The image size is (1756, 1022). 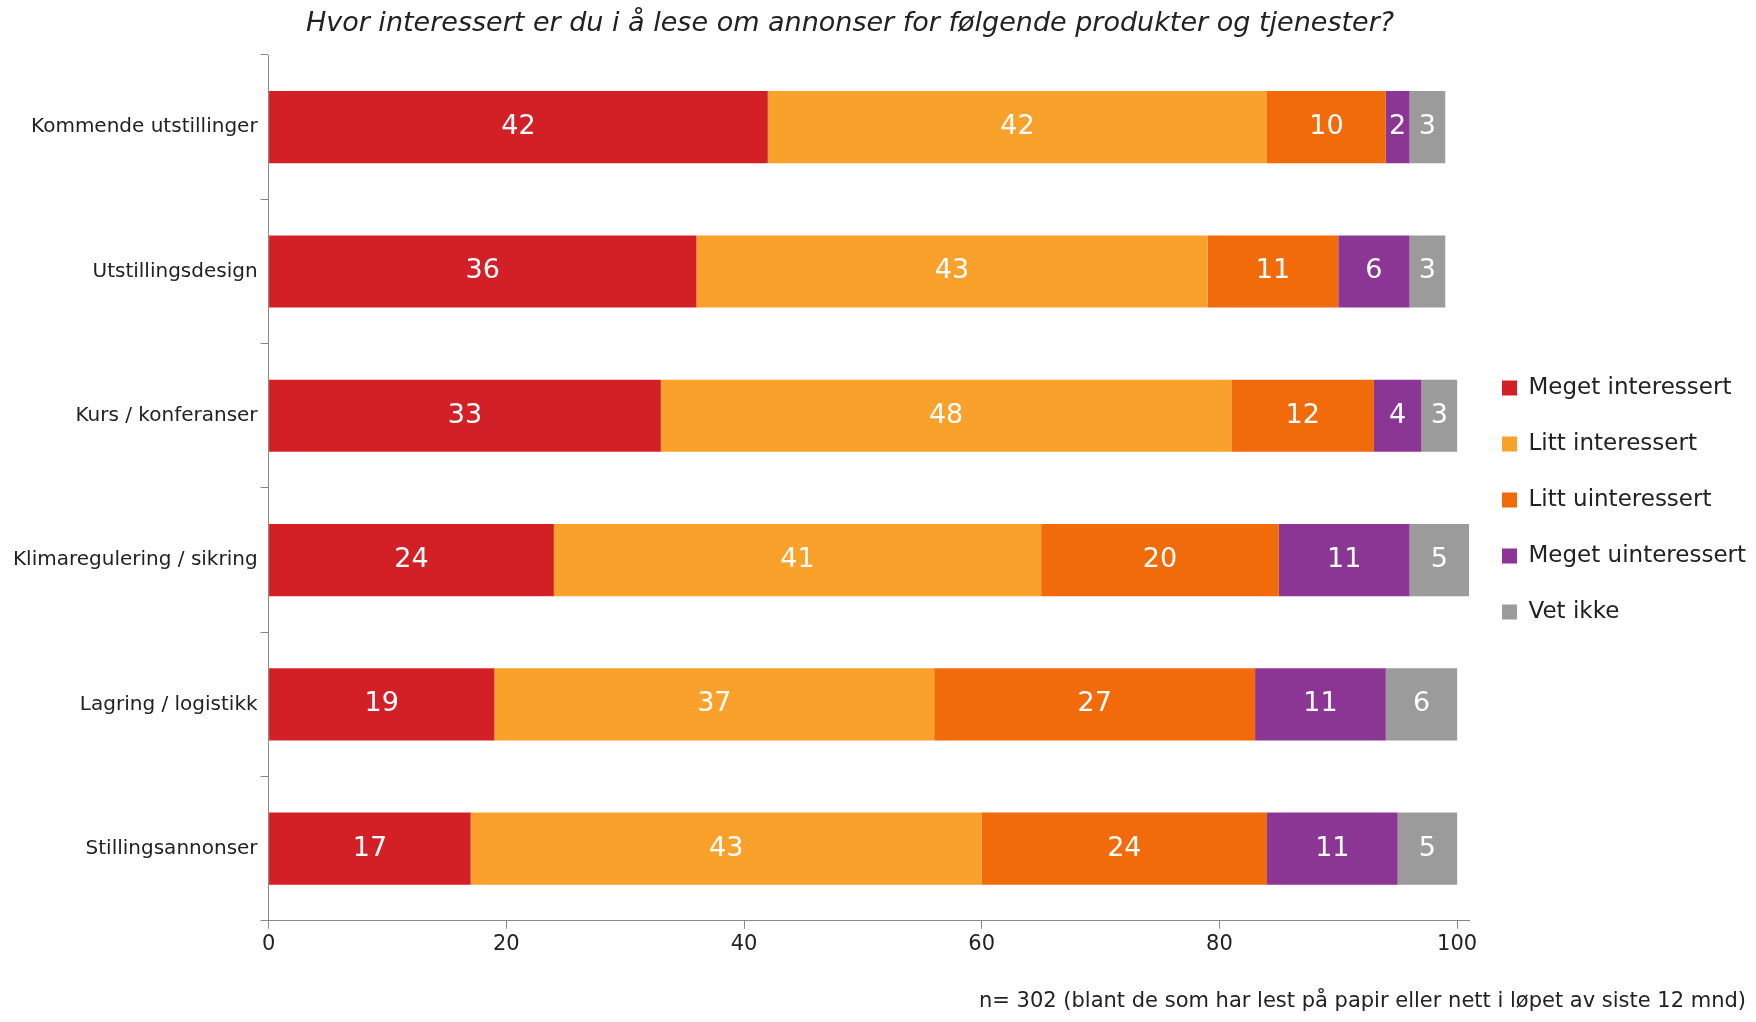 I want to click on x-tick-label: 80, so click(x=1219, y=942).